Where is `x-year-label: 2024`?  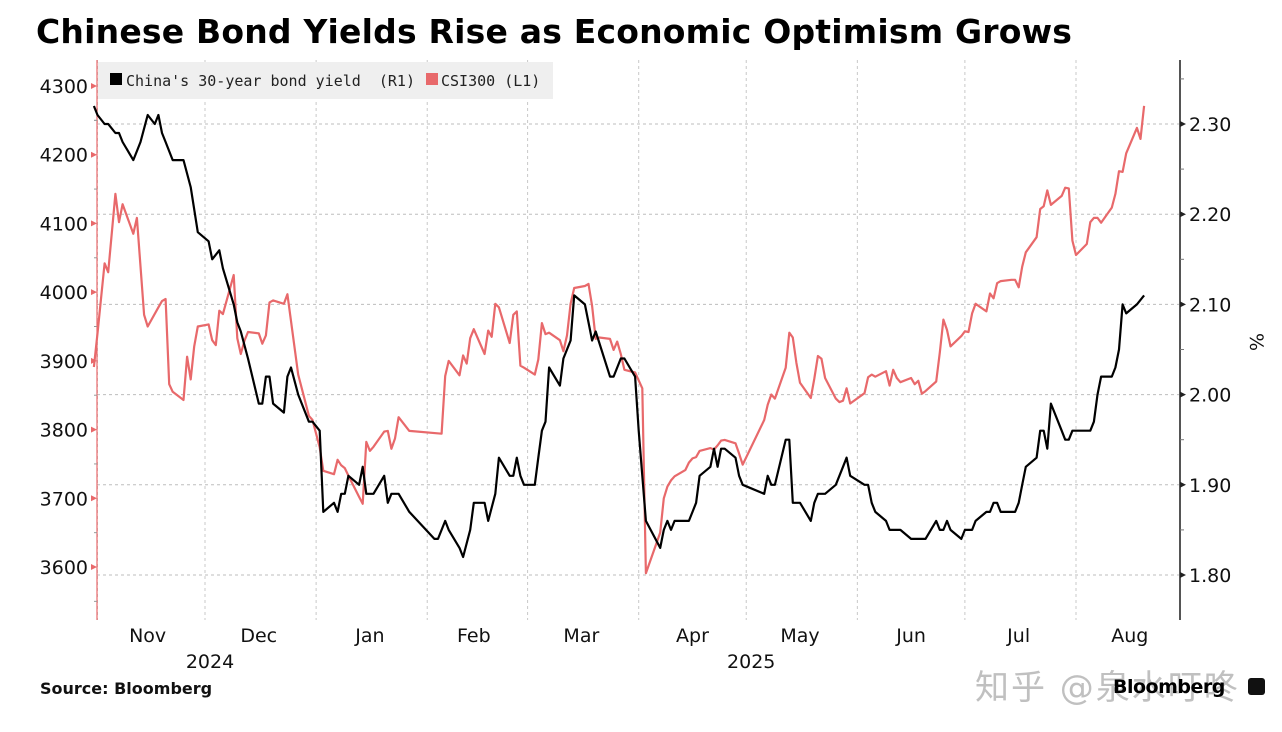
x-year-label: 2024 is located at coordinates (210, 662).